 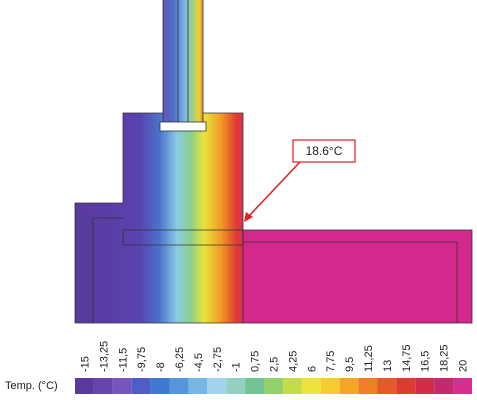 I want to click on legend-label: -9,75, so click(x=142, y=359).